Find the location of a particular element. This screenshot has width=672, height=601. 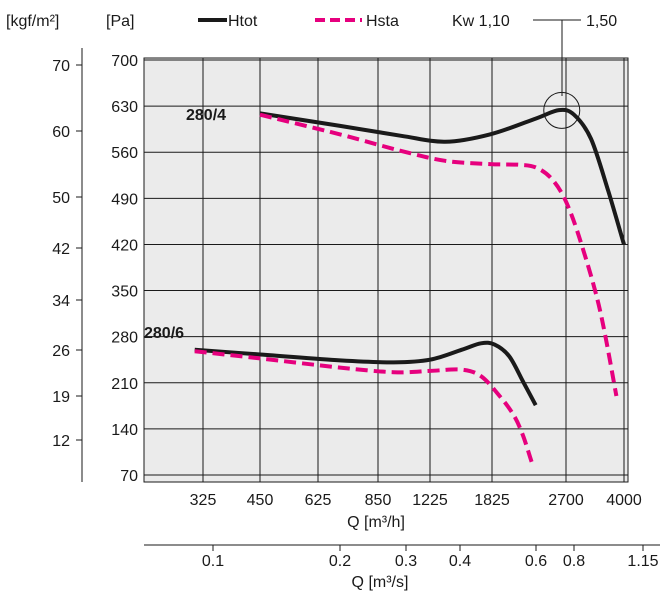

x-m3h-tick-label: 1225 is located at coordinates (430, 500).